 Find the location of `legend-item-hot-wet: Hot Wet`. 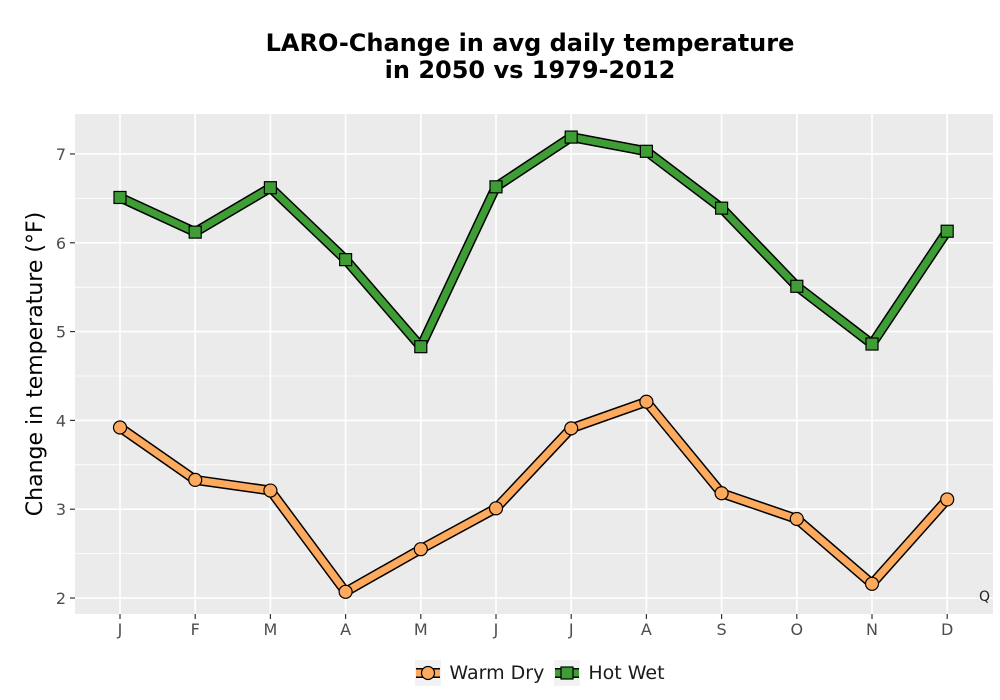

legend-item-hot-wet: Hot Wet is located at coordinates (609, 673).